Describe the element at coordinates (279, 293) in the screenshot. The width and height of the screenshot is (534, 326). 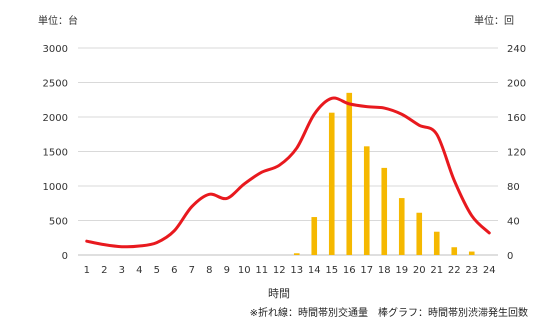
I see `x-axis-label: 時間` at that location.